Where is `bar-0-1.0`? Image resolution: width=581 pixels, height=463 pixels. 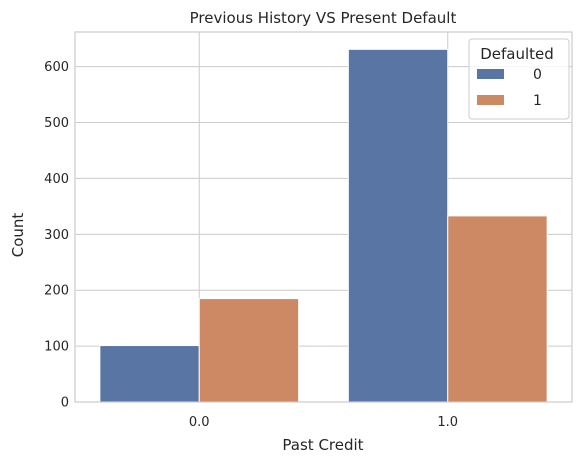 bar-0-1.0 is located at coordinates (398, 225).